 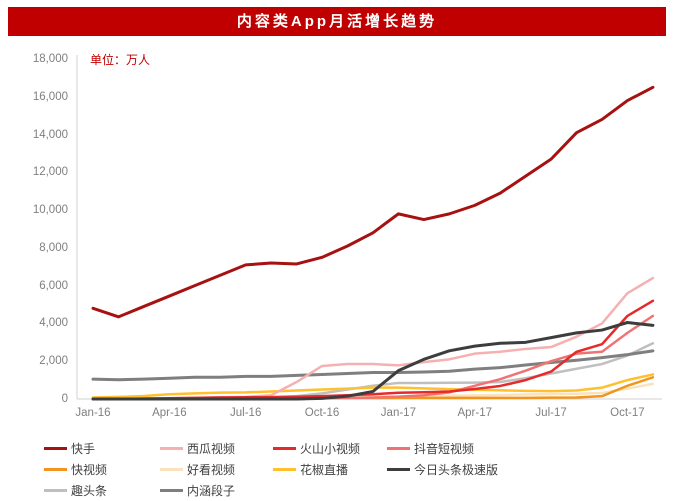 What do you see at coordinates (475, 413) in the screenshot?
I see `x-tick-label: Apr-17` at bounding box center [475, 413].